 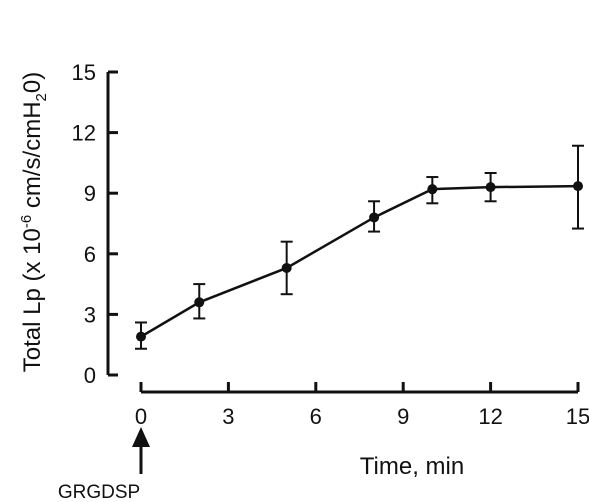 What do you see at coordinates (228, 416) in the screenshot?
I see `x-tick-label: 3` at bounding box center [228, 416].